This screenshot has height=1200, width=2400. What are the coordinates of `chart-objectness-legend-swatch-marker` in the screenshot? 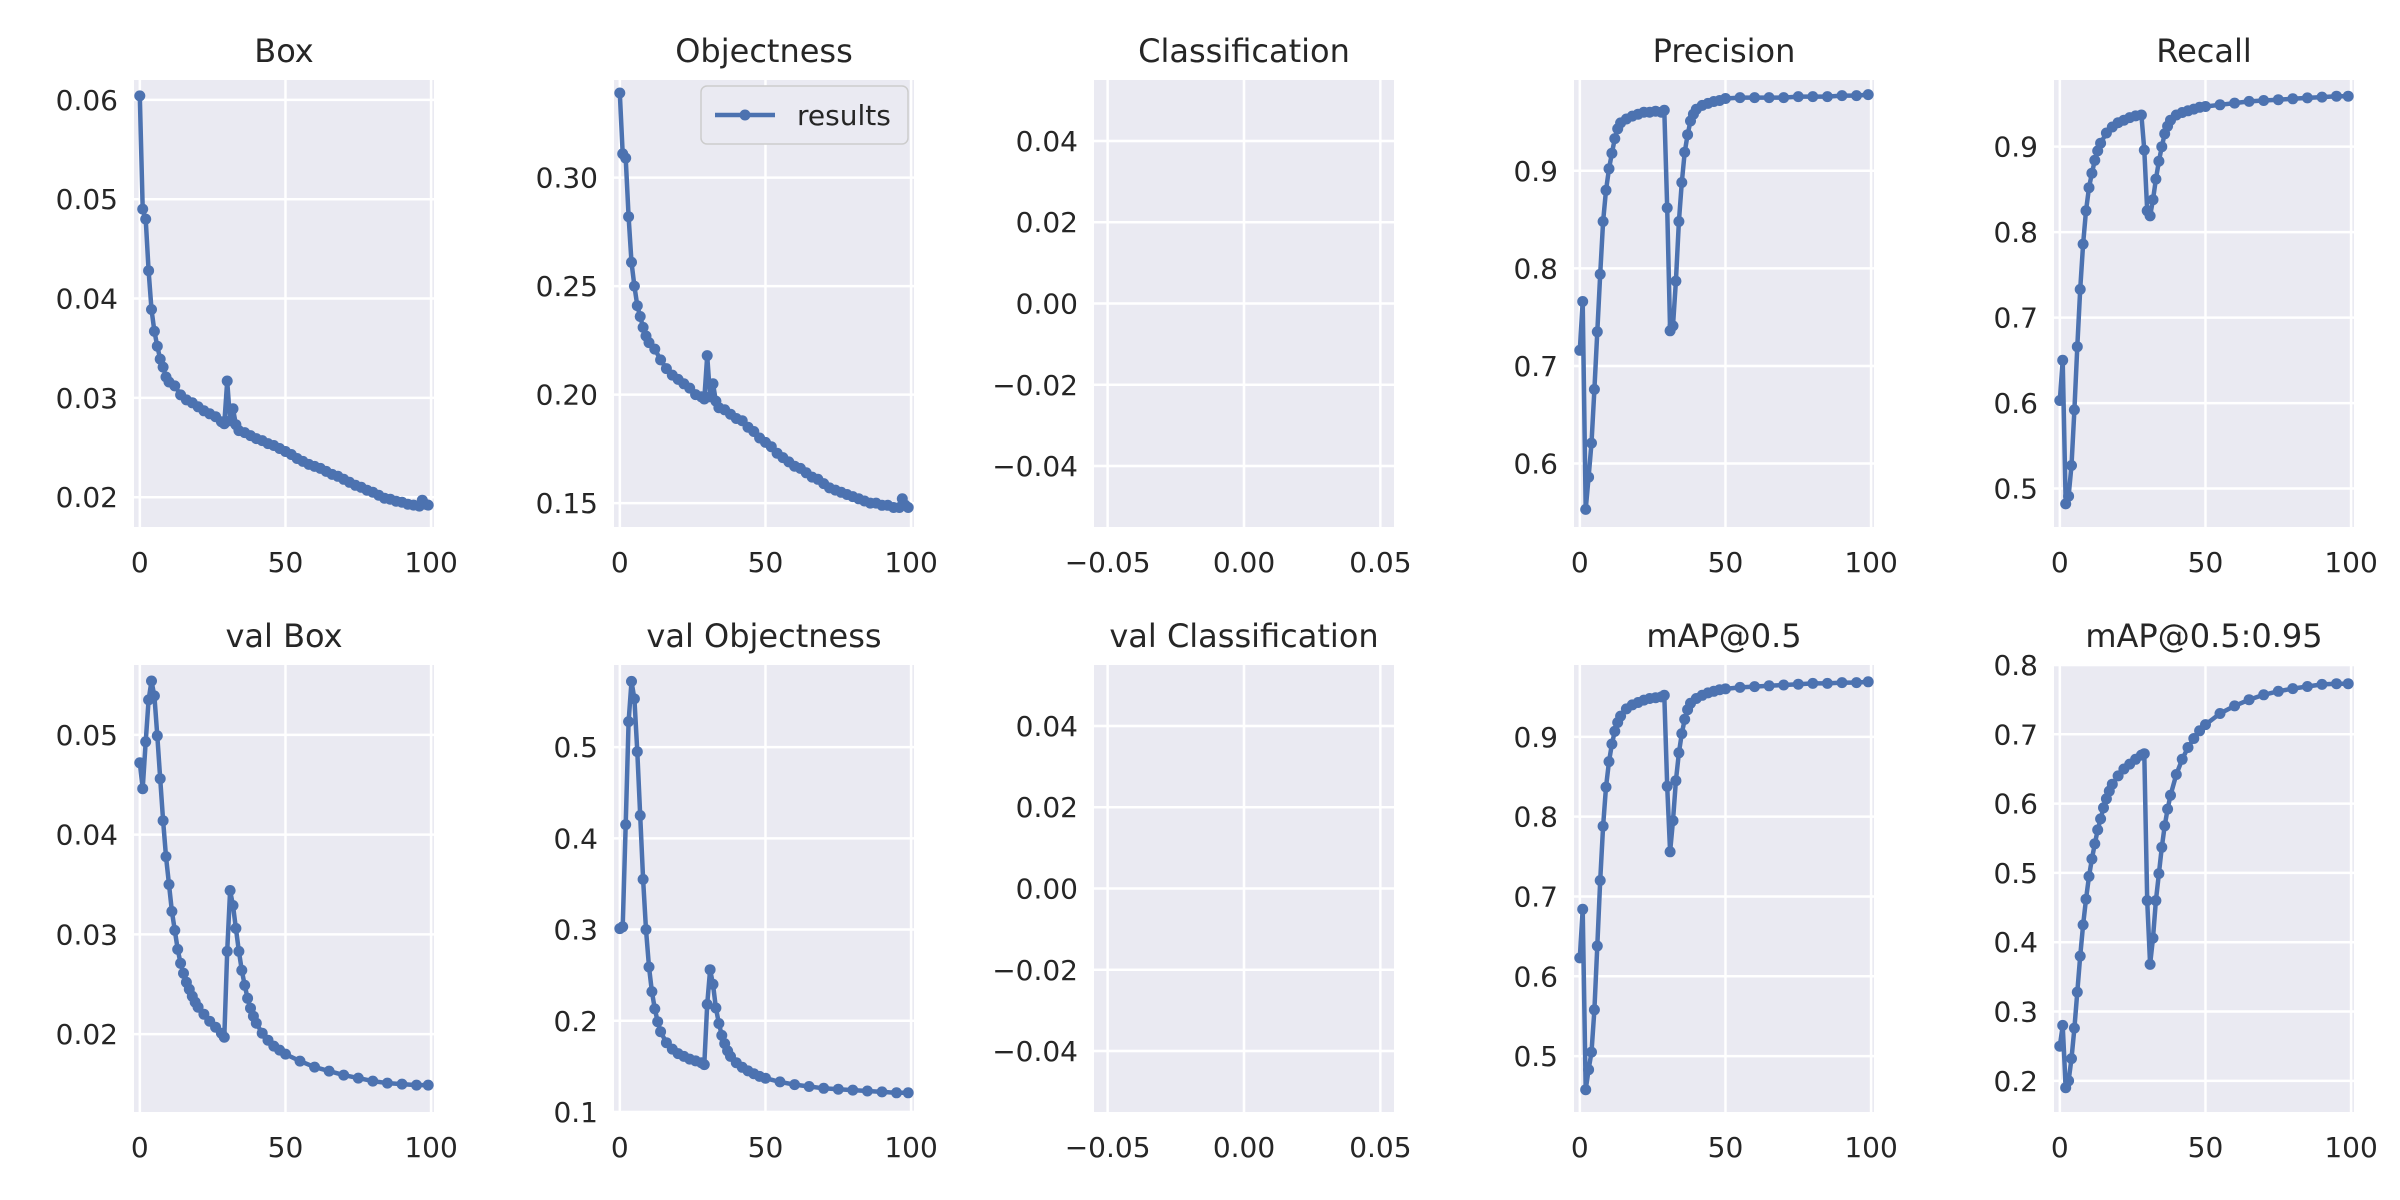 It's located at (745, 115).